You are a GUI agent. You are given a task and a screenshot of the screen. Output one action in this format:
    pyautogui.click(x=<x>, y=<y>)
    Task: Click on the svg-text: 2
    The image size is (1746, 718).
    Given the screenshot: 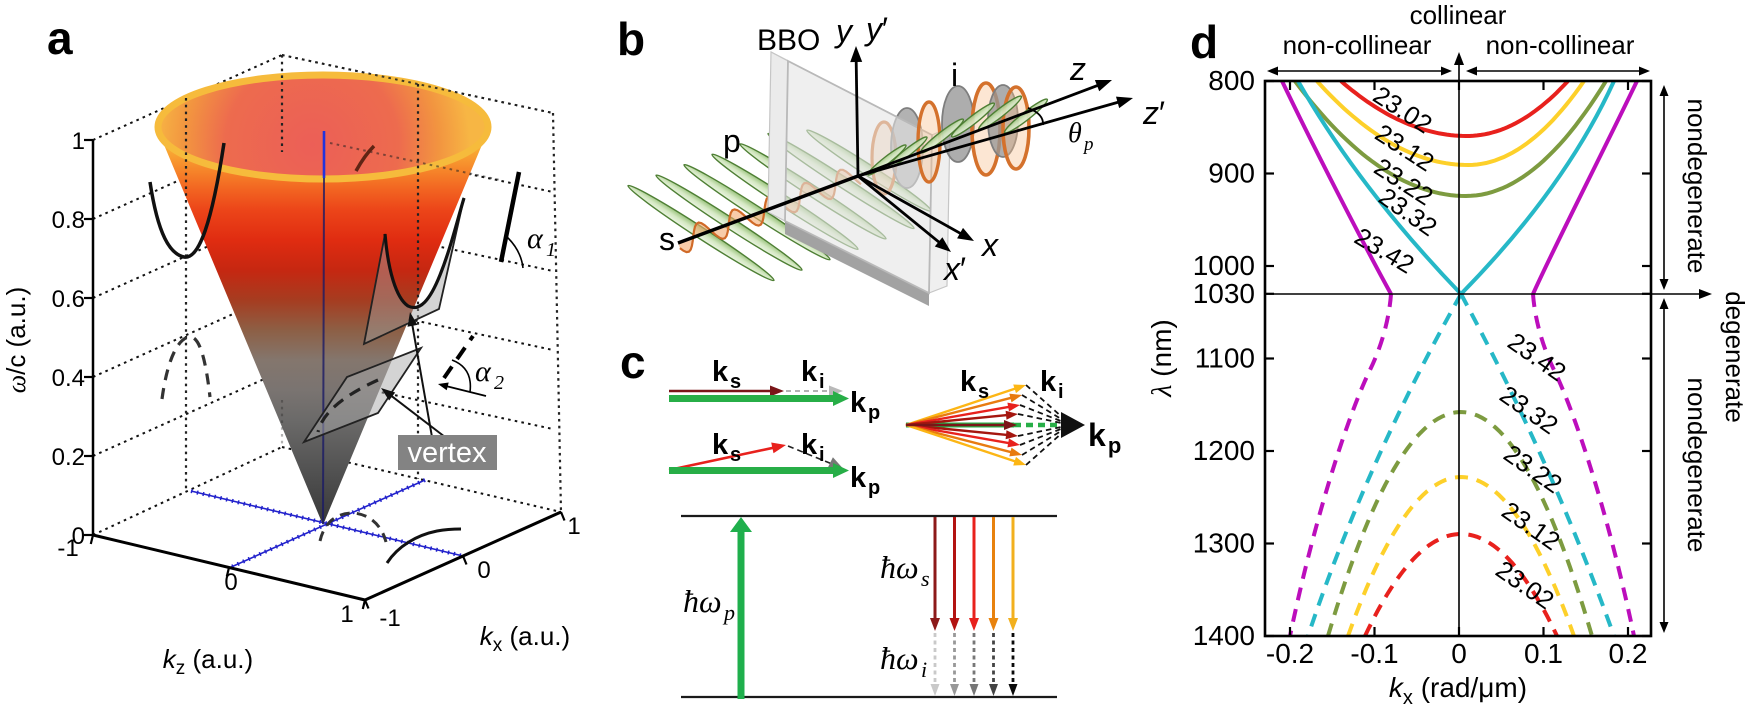 What is the action you would take?
    pyautogui.click(x=499, y=383)
    